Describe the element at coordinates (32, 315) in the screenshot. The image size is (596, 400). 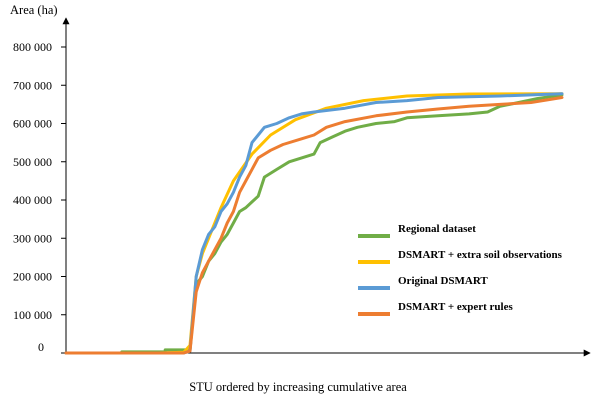
I see `y-tick-label: 100 000` at that location.